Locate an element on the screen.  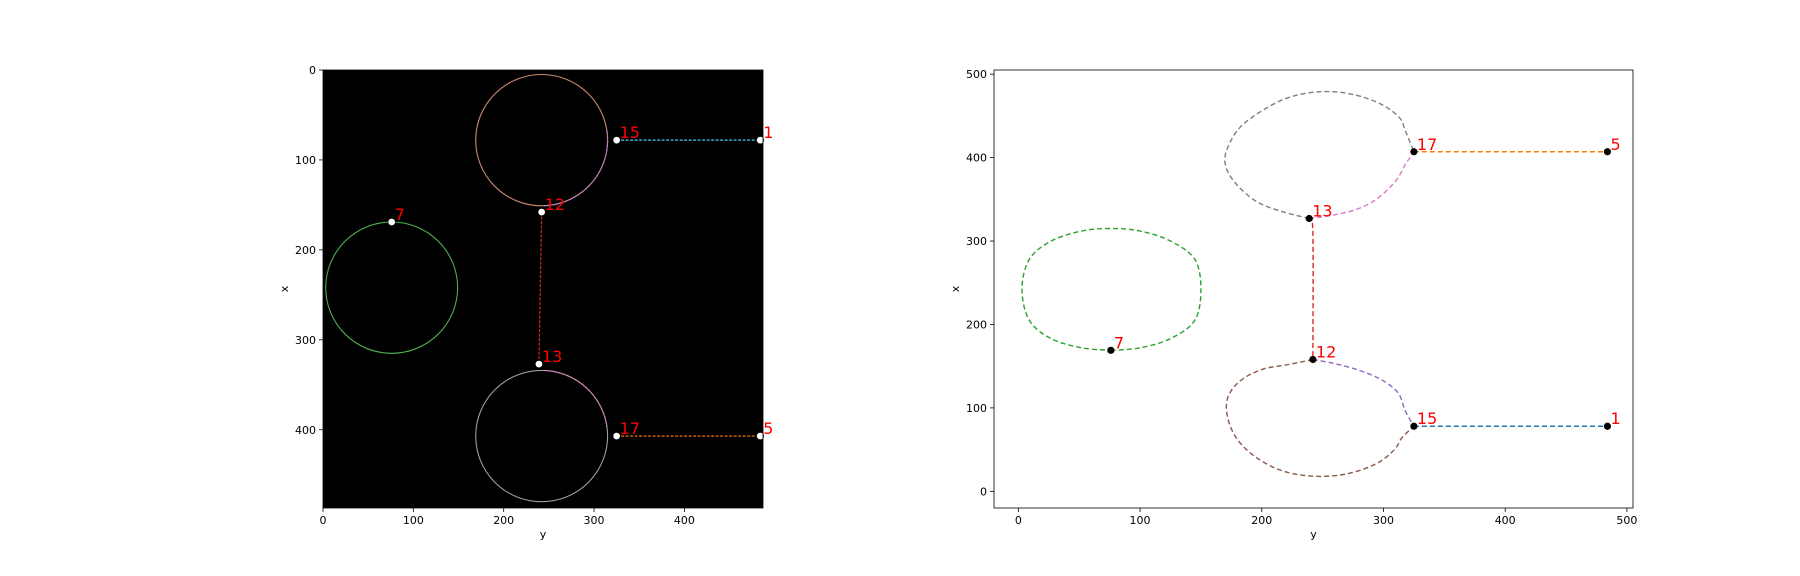
left-ytick-label-400: 400 is located at coordinates (305, 430).